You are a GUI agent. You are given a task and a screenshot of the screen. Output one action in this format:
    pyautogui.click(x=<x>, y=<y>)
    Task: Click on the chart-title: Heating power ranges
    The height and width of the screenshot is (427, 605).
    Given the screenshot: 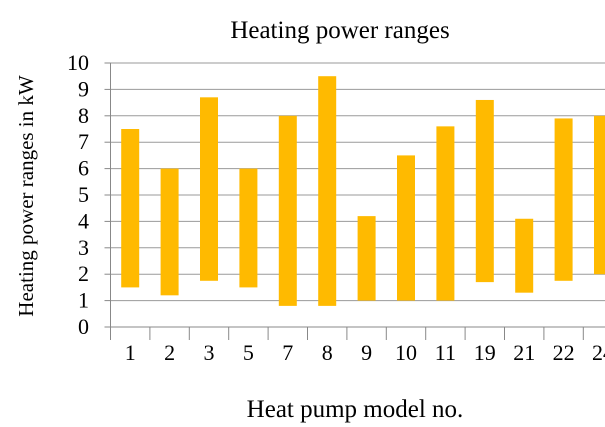 What is the action you would take?
    pyautogui.click(x=339, y=30)
    